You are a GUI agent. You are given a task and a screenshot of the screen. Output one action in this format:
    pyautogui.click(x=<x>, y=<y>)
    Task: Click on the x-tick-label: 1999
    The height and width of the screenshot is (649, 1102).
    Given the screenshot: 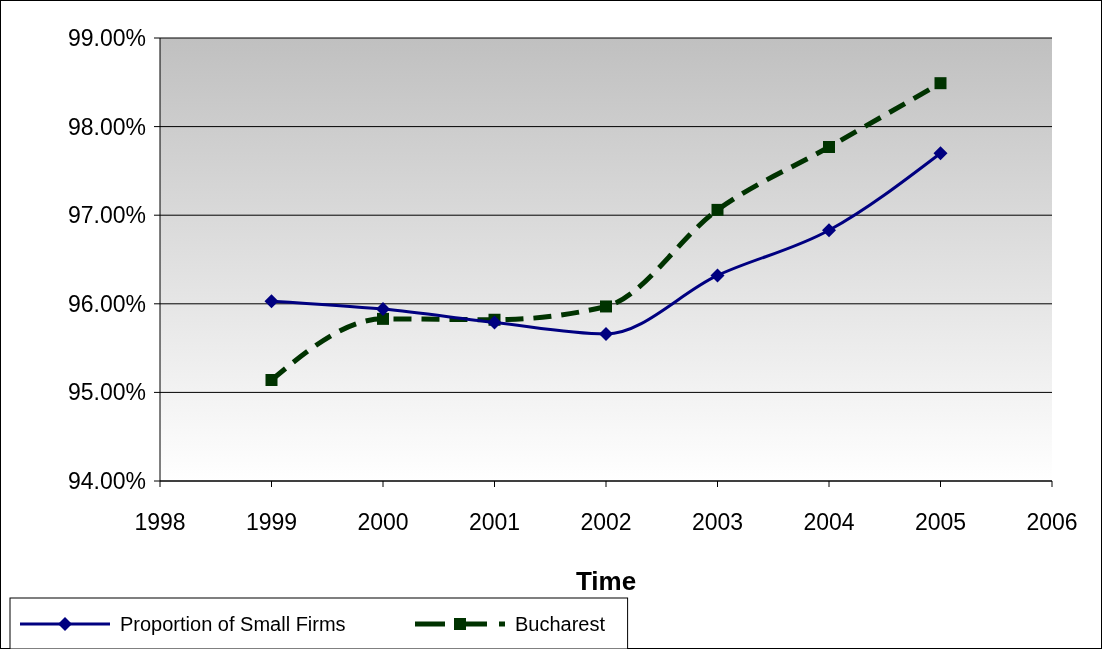 What is the action you would take?
    pyautogui.click(x=271, y=522)
    